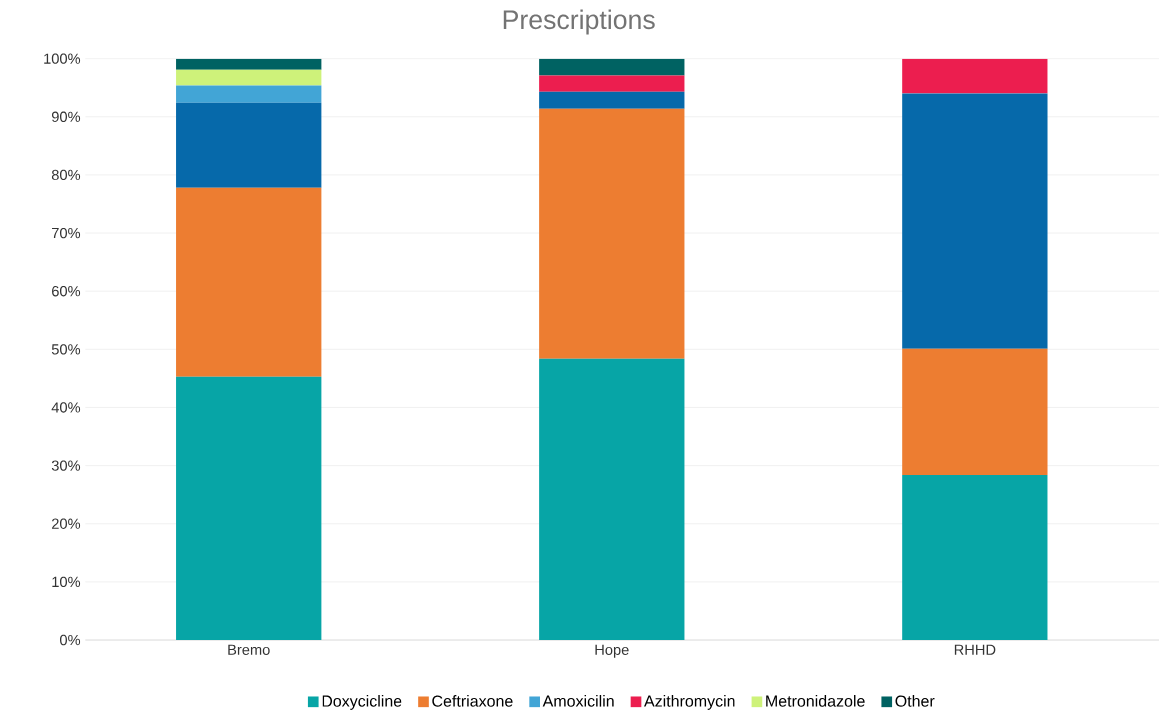  What do you see at coordinates (578, 701) in the screenshot?
I see `legend-label: Amoxicilin` at bounding box center [578, 701].